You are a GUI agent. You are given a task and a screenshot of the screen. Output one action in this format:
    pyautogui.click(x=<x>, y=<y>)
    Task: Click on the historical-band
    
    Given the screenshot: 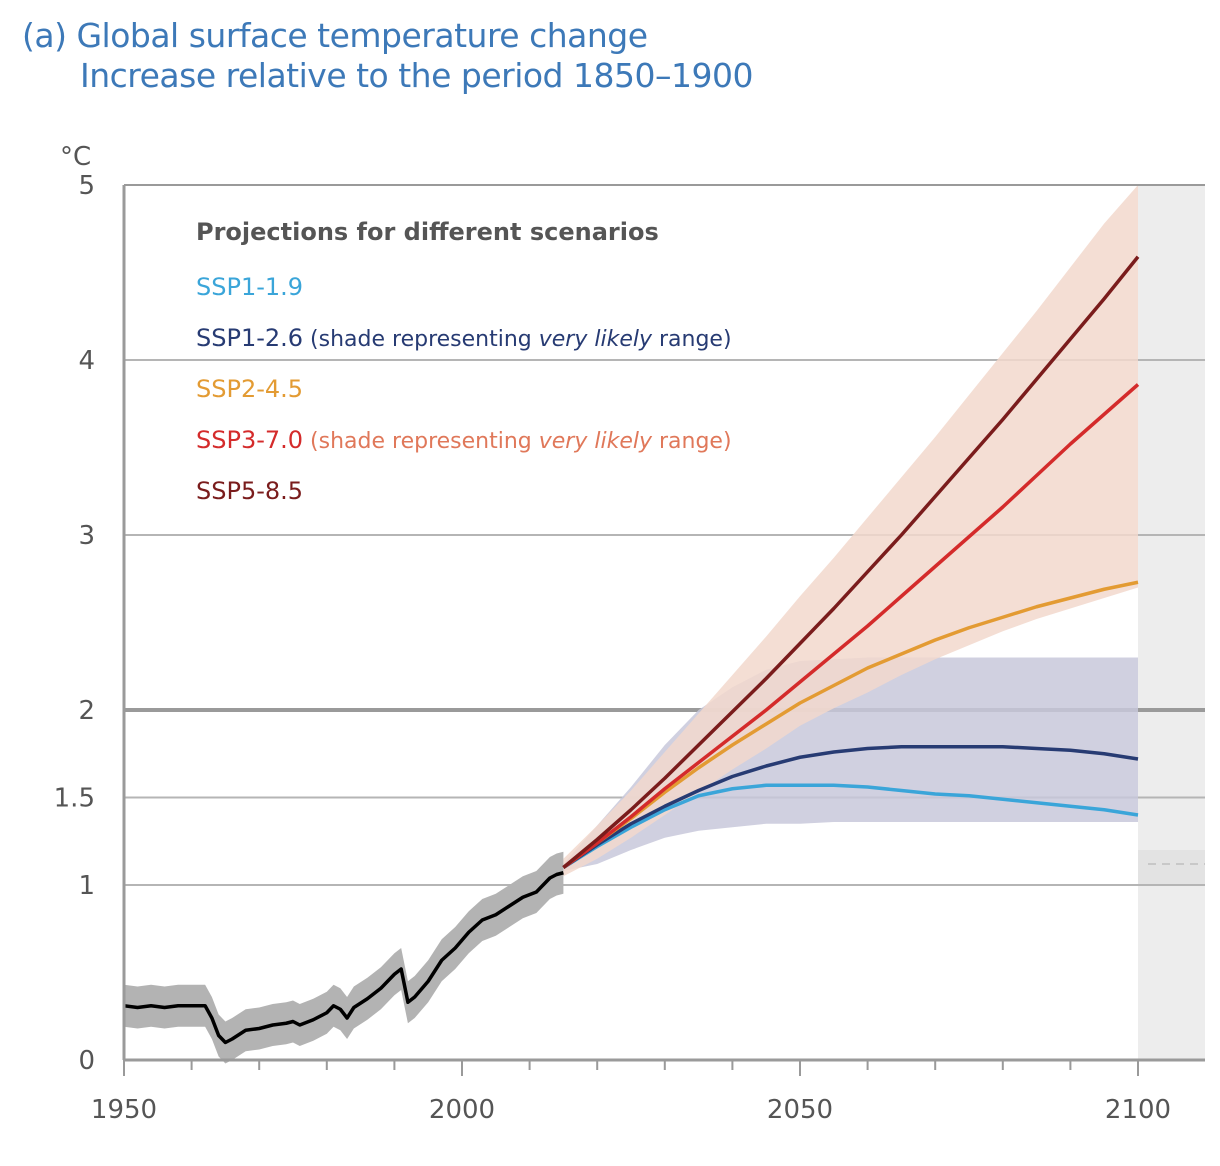 What is the action you would take?
    pyautogui.click(x=344, y=957)
    